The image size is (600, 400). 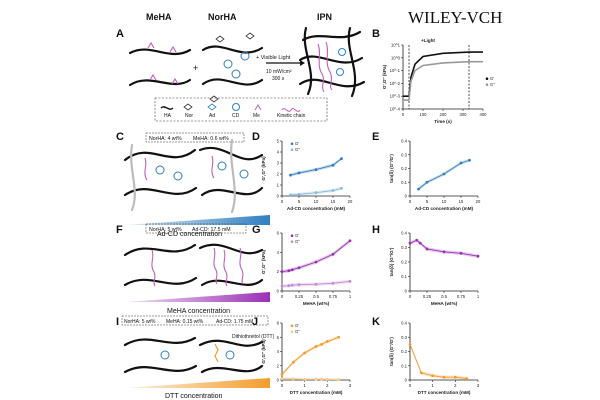 What do you see at coordinates (165, 230) in the screenshot?
I see `panel-f-tag-a: NorHA: 5 wt%` at bounding box center [165, 230].